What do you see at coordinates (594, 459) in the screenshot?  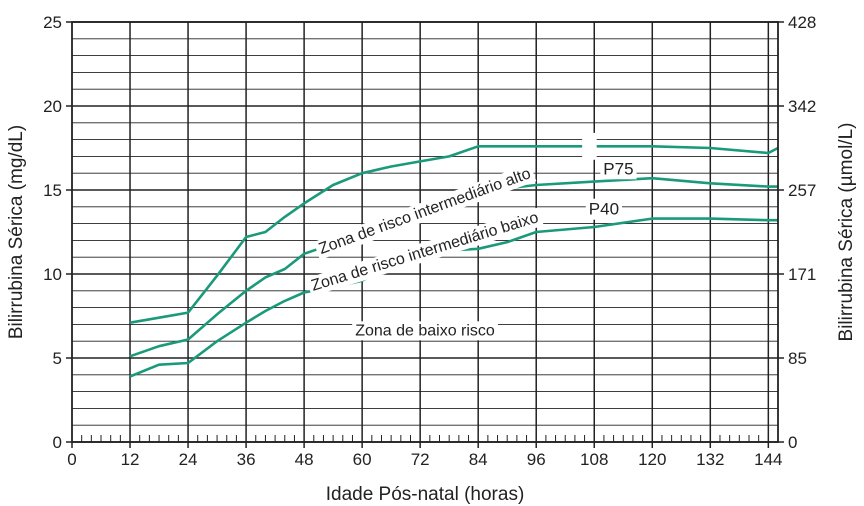 I see `x-tick-label: 108` at bounding box center [594, 459].